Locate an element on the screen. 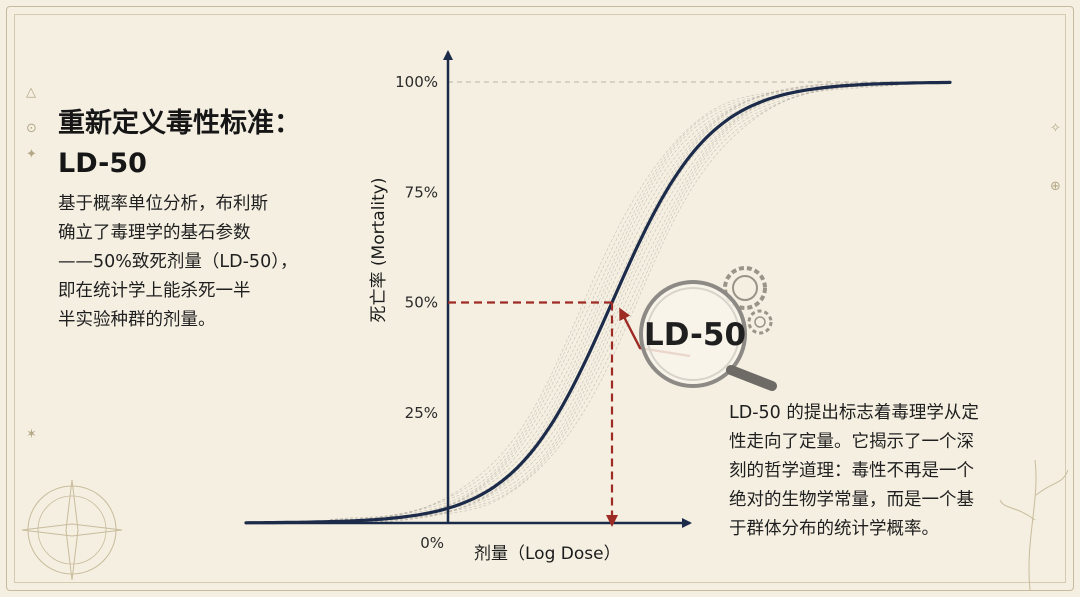 This screenshot has height=597, width=1080. title-line: LD-50 is located at coordinates (102, 163).